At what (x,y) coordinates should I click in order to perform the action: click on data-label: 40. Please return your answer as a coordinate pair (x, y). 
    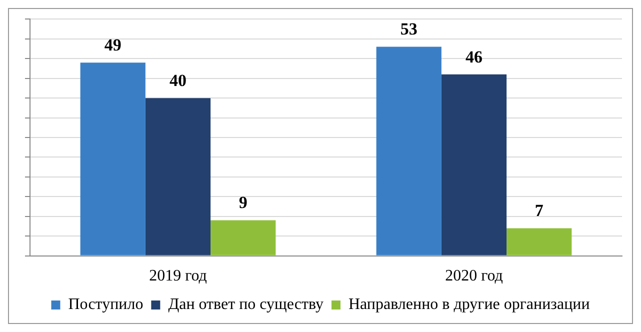
    Looking at the image, I should click on (178, 80).